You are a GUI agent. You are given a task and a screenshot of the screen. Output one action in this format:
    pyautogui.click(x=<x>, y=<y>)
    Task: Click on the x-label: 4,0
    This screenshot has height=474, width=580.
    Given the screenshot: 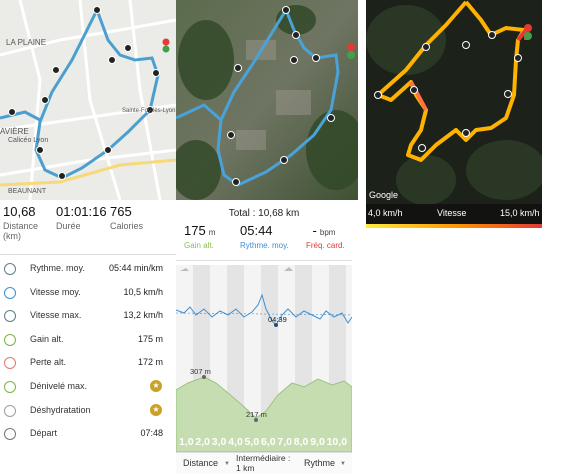 What is the action you would take?
    pyautogui.click(x=235, y=442)
    